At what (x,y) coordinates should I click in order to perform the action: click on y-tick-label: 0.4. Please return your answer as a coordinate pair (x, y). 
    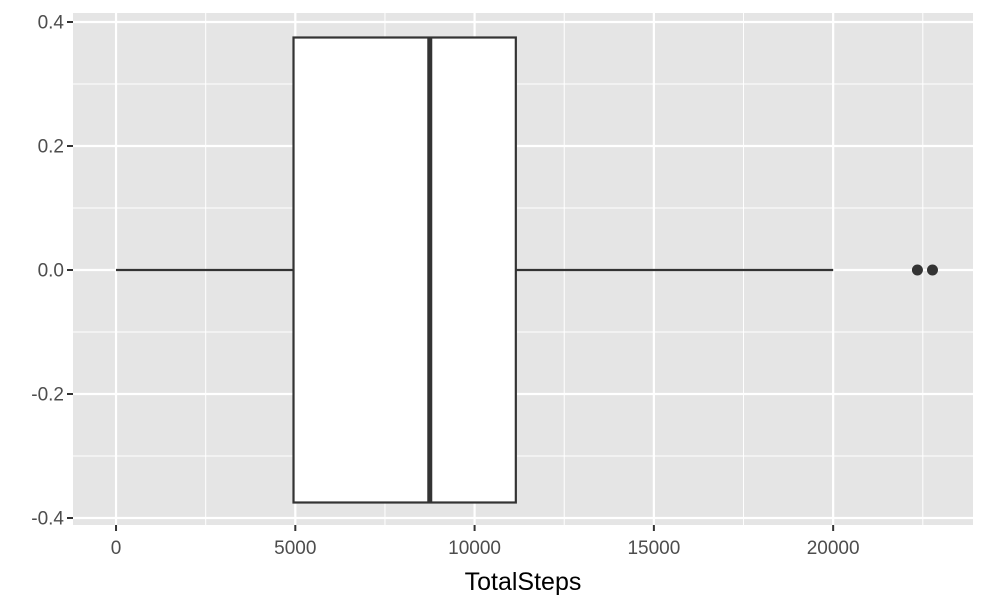
    Looking at the image, I should click on (51, 23).